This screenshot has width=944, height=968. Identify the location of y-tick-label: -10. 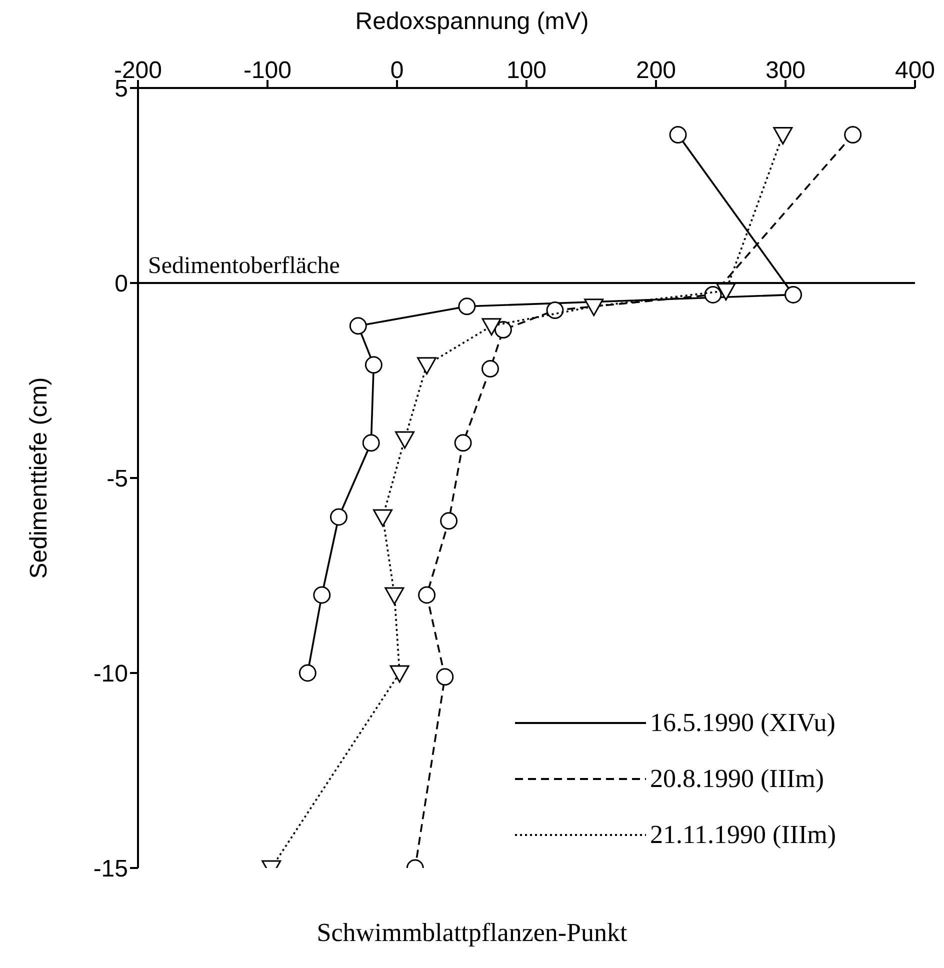
(110, 674).